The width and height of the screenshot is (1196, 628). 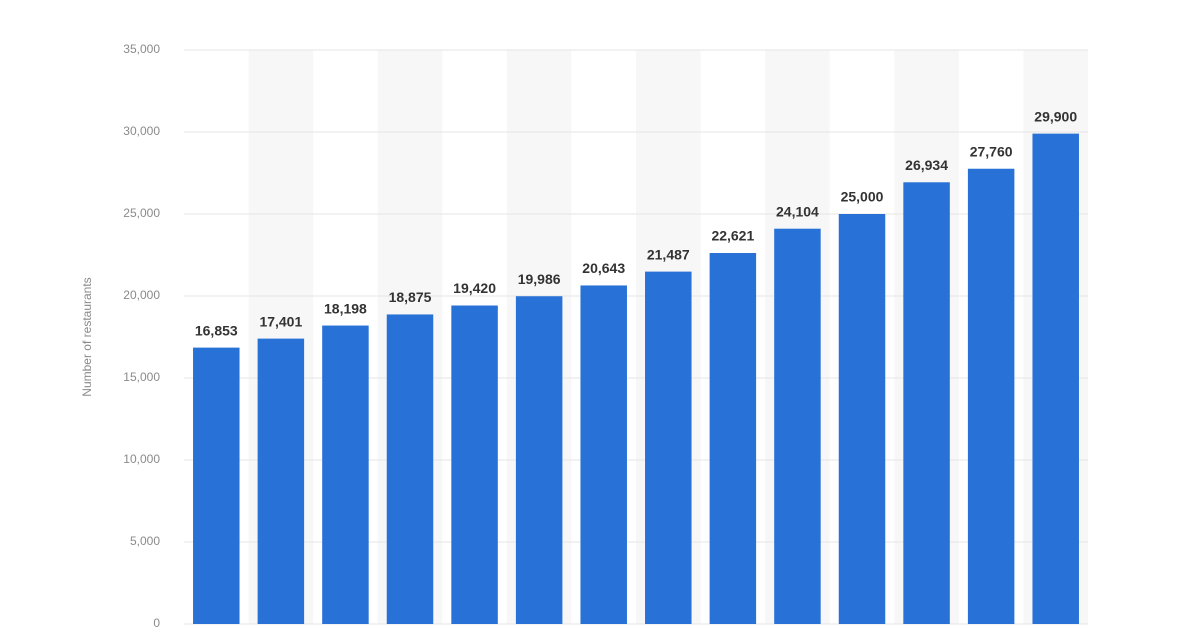 What do you see at coordinates (474, 288) in the screenshot?
I see `value-label: 19,420` at bounding box center [474, 288].